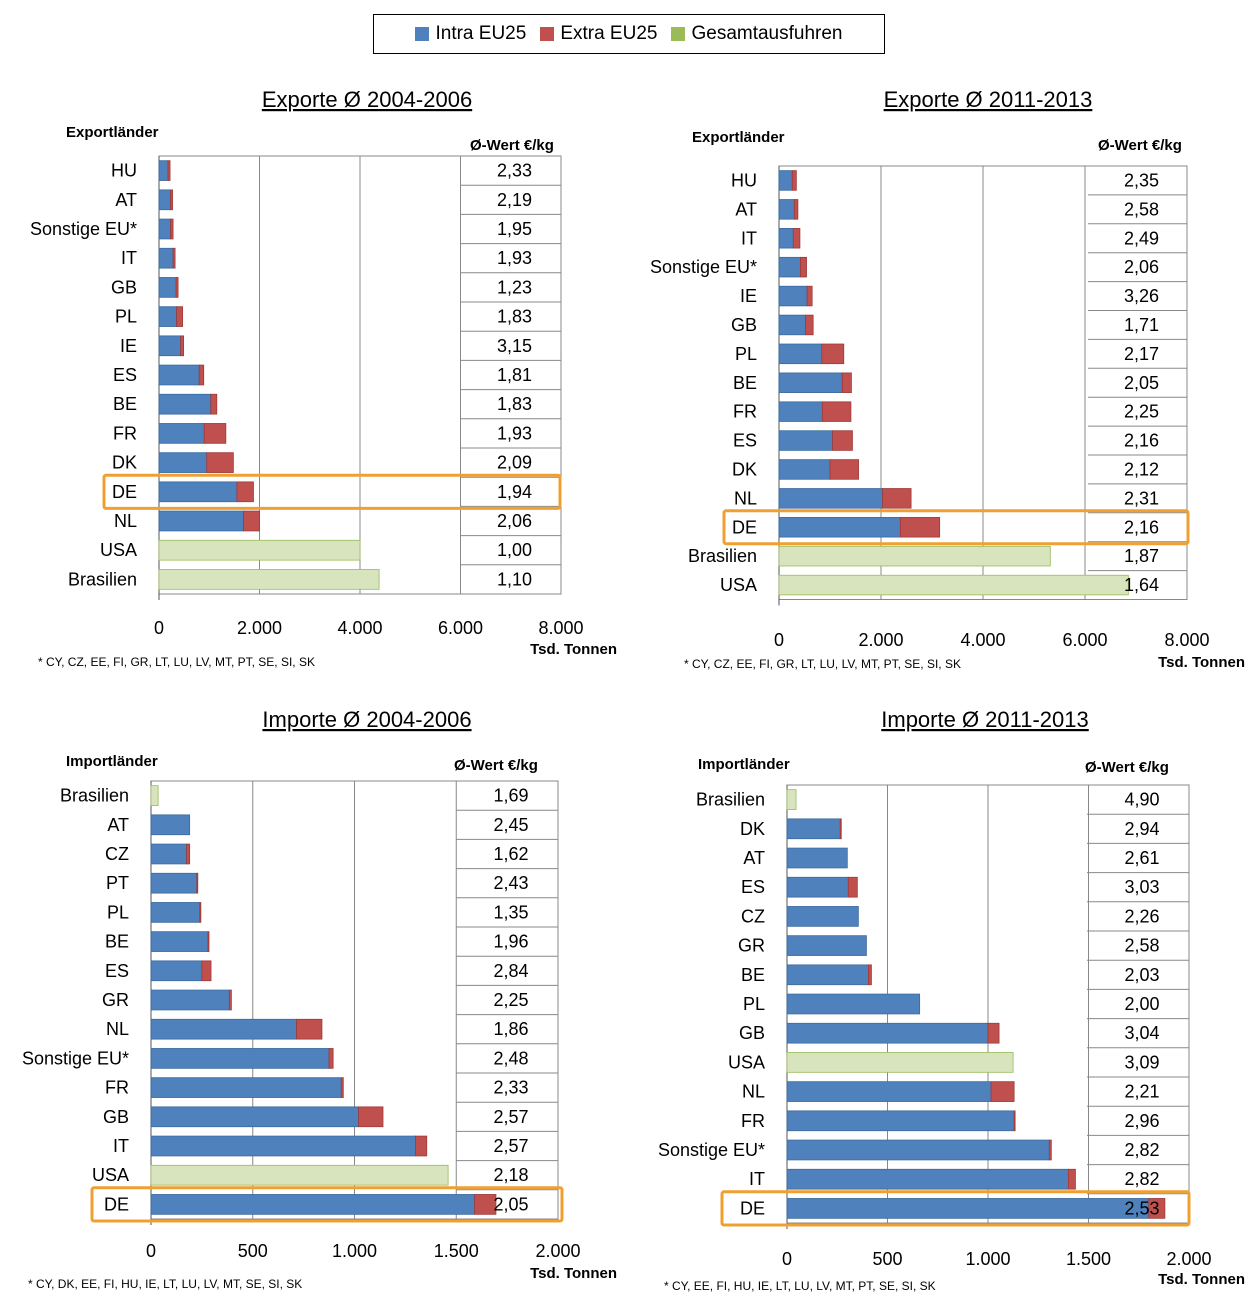 This screenshot has height=1293, width=1254. Describe the element at coordinates (1141, 1033) in the screenshot. I see `value-label: 3,04` at that location.